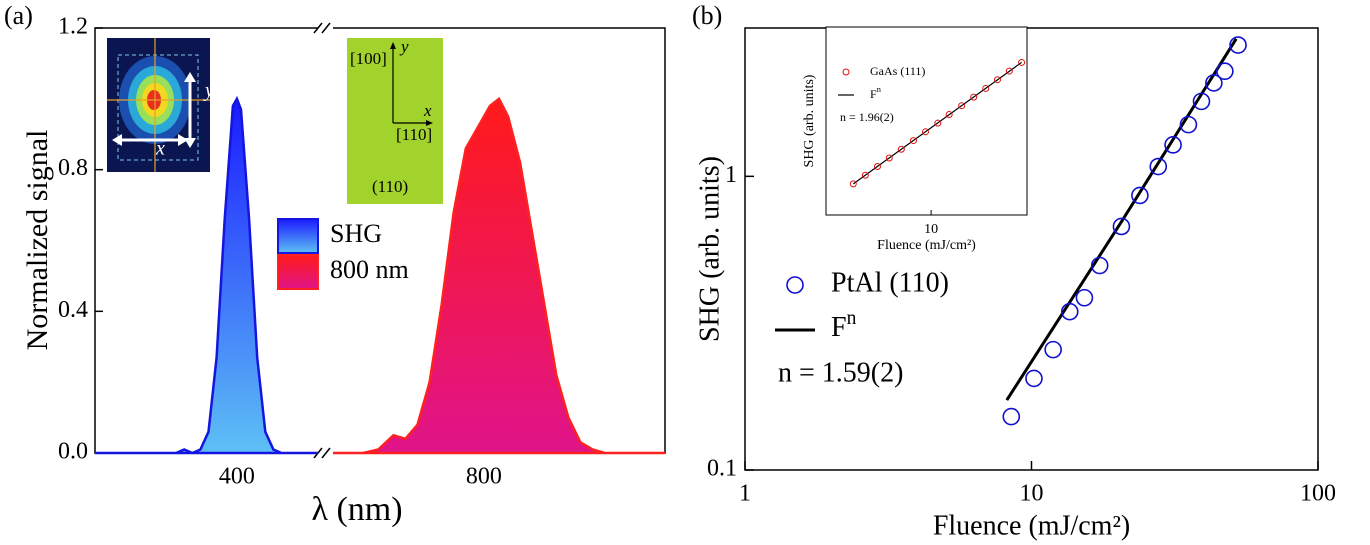 The width and height of the screenshot is (1370, 545). Describe the element at coordinates (237, 477) in the screenshot. I see `x-tick-label: 400` at that location.